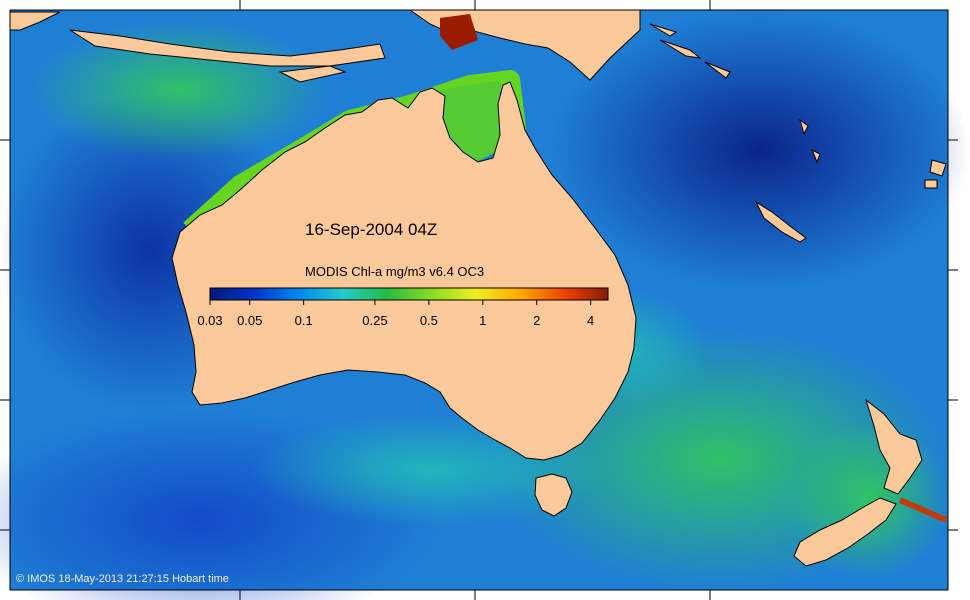 The width and height of the screenshot is (970, 600). What do you see at coordinates (553, 495) in the screenshot?
I see `tasmania` at bounding box center [553, 495].